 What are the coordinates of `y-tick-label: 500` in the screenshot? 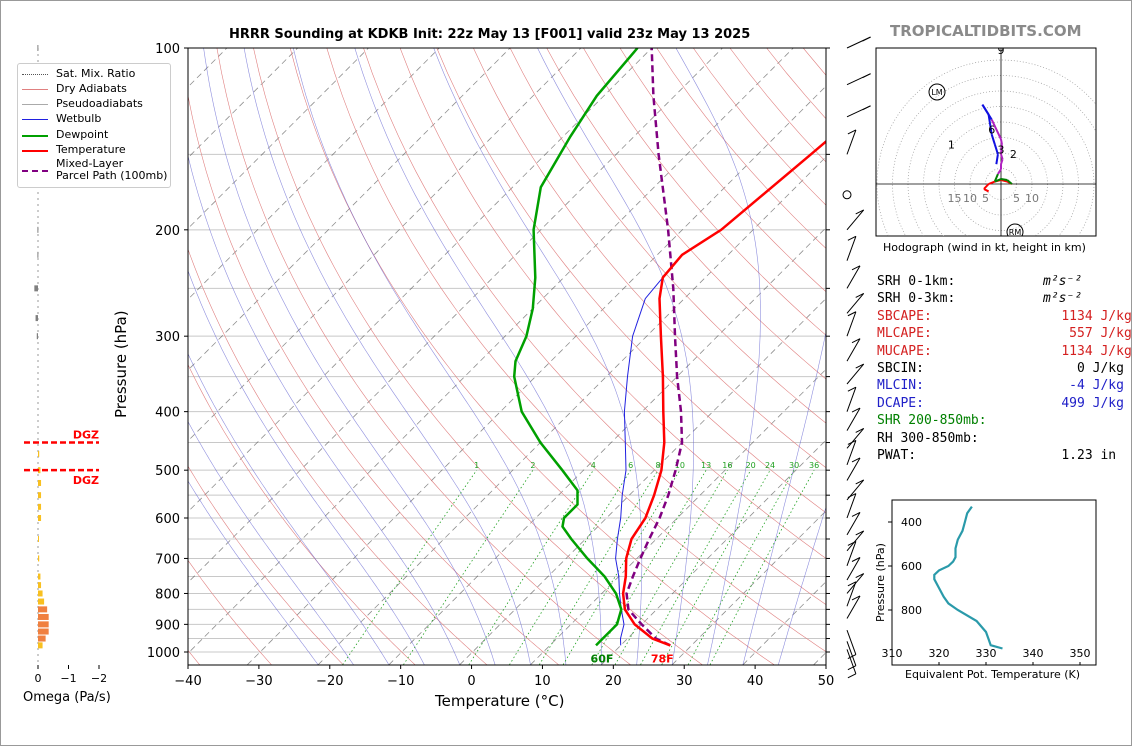 It's located at (167, 471).